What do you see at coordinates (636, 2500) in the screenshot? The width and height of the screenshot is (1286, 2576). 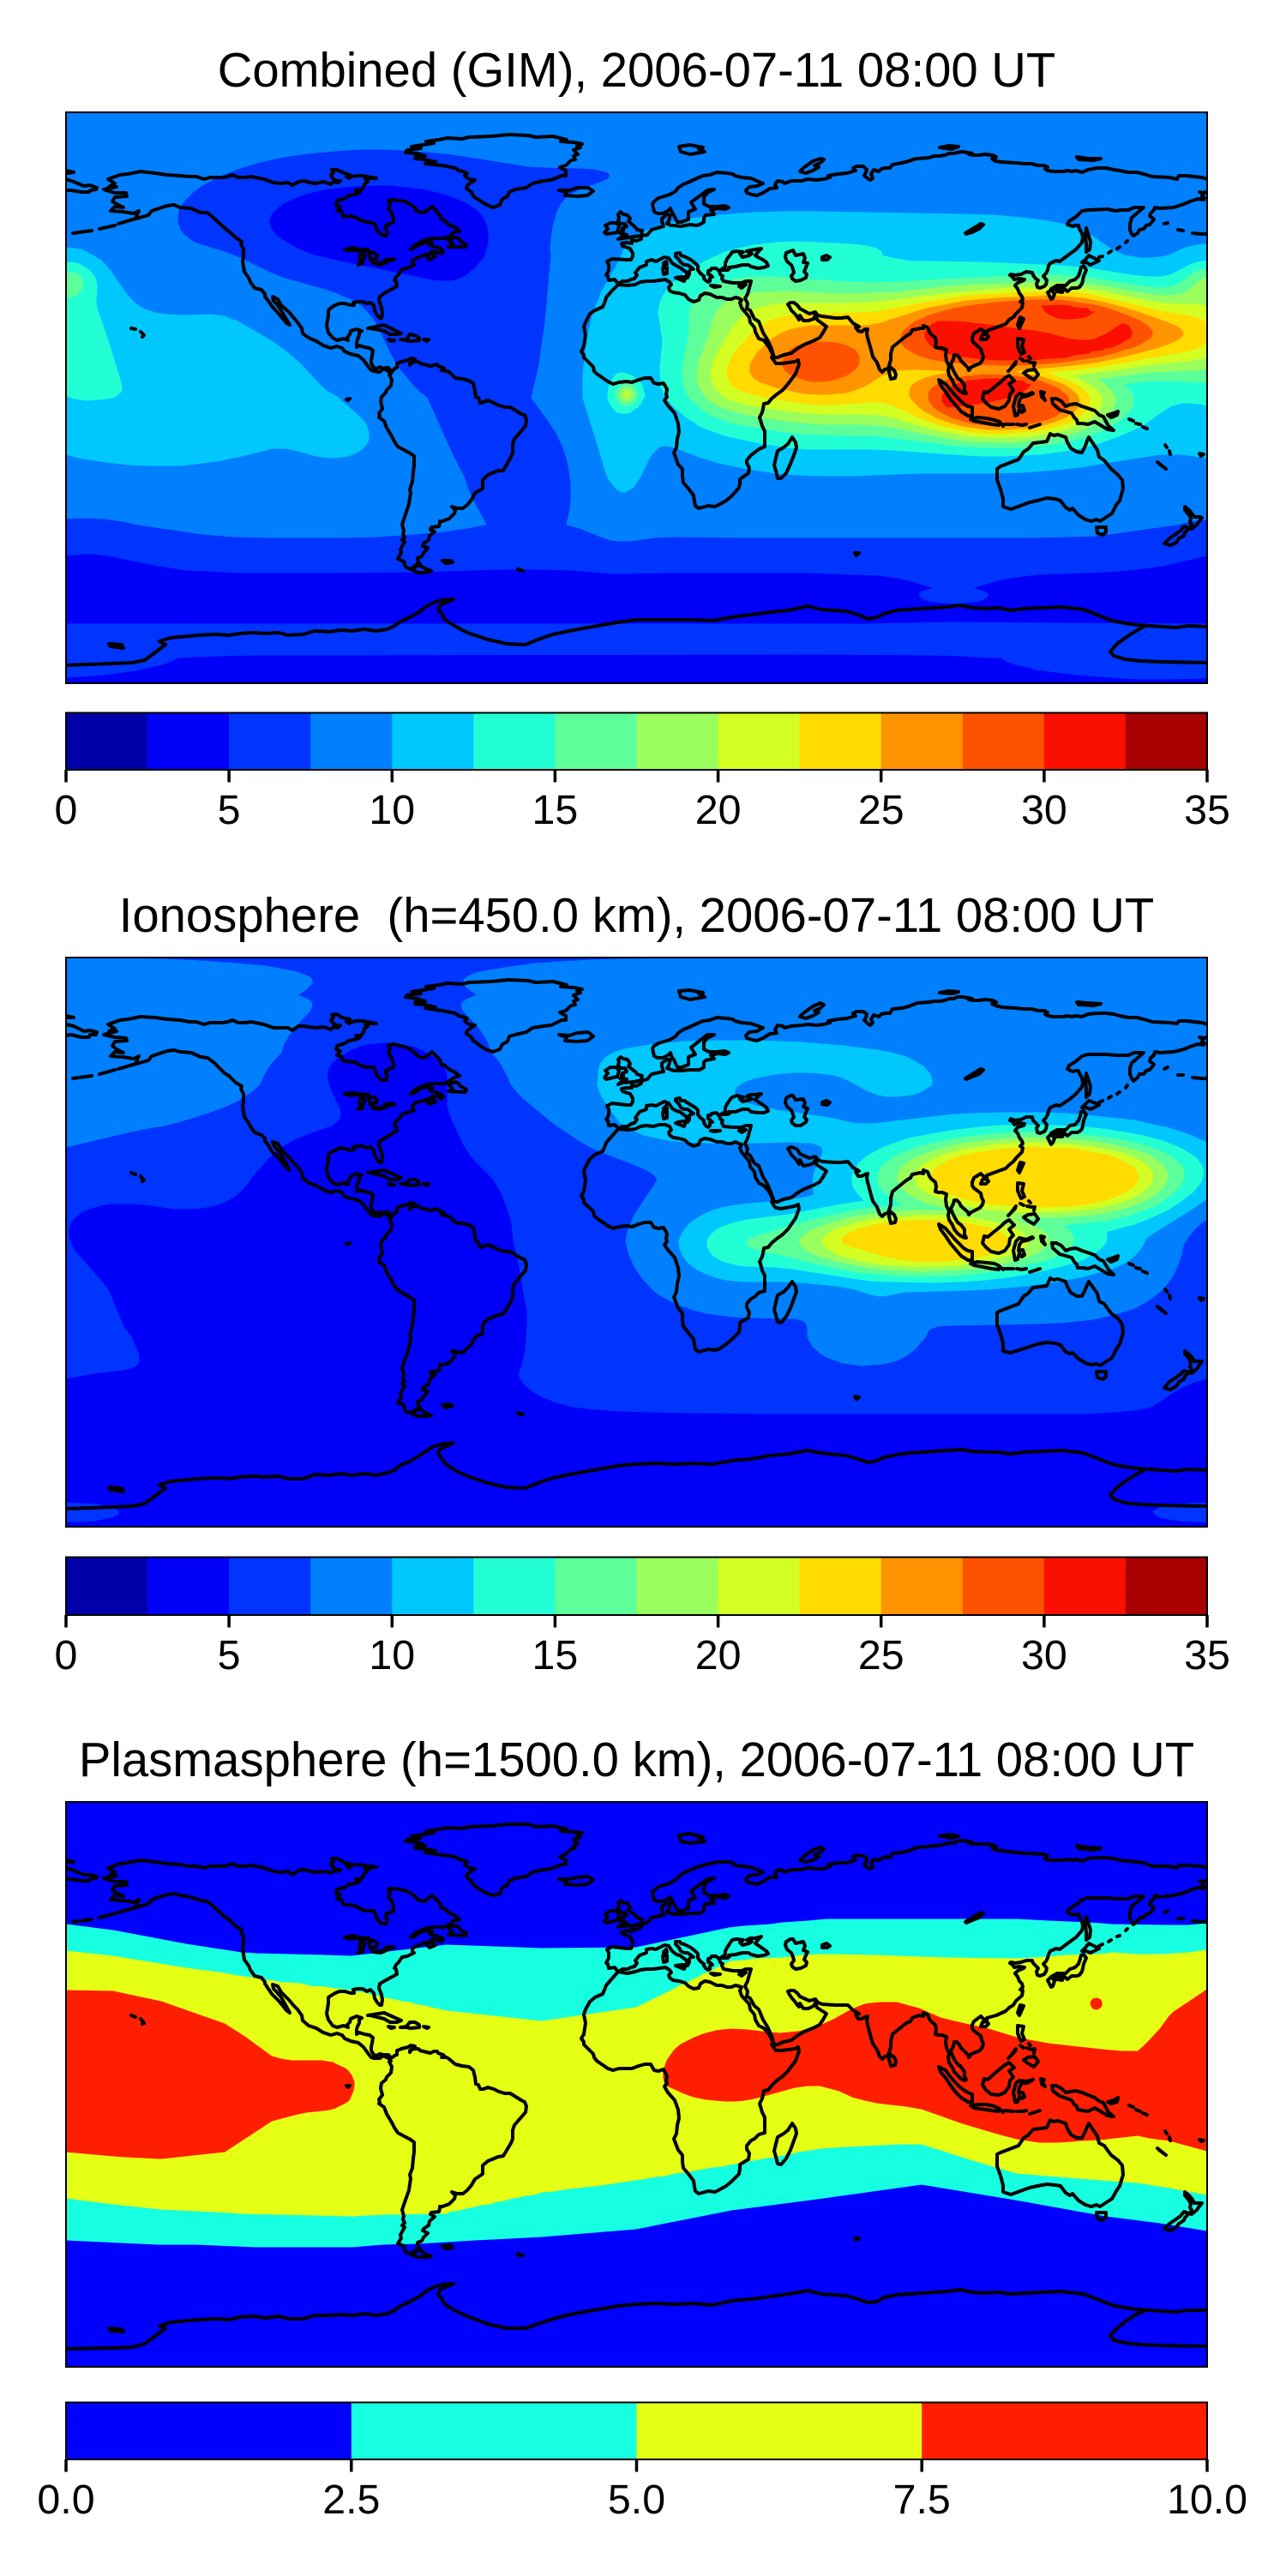 I see `svg-text: 5.0` at bounding box center [636, 2500].